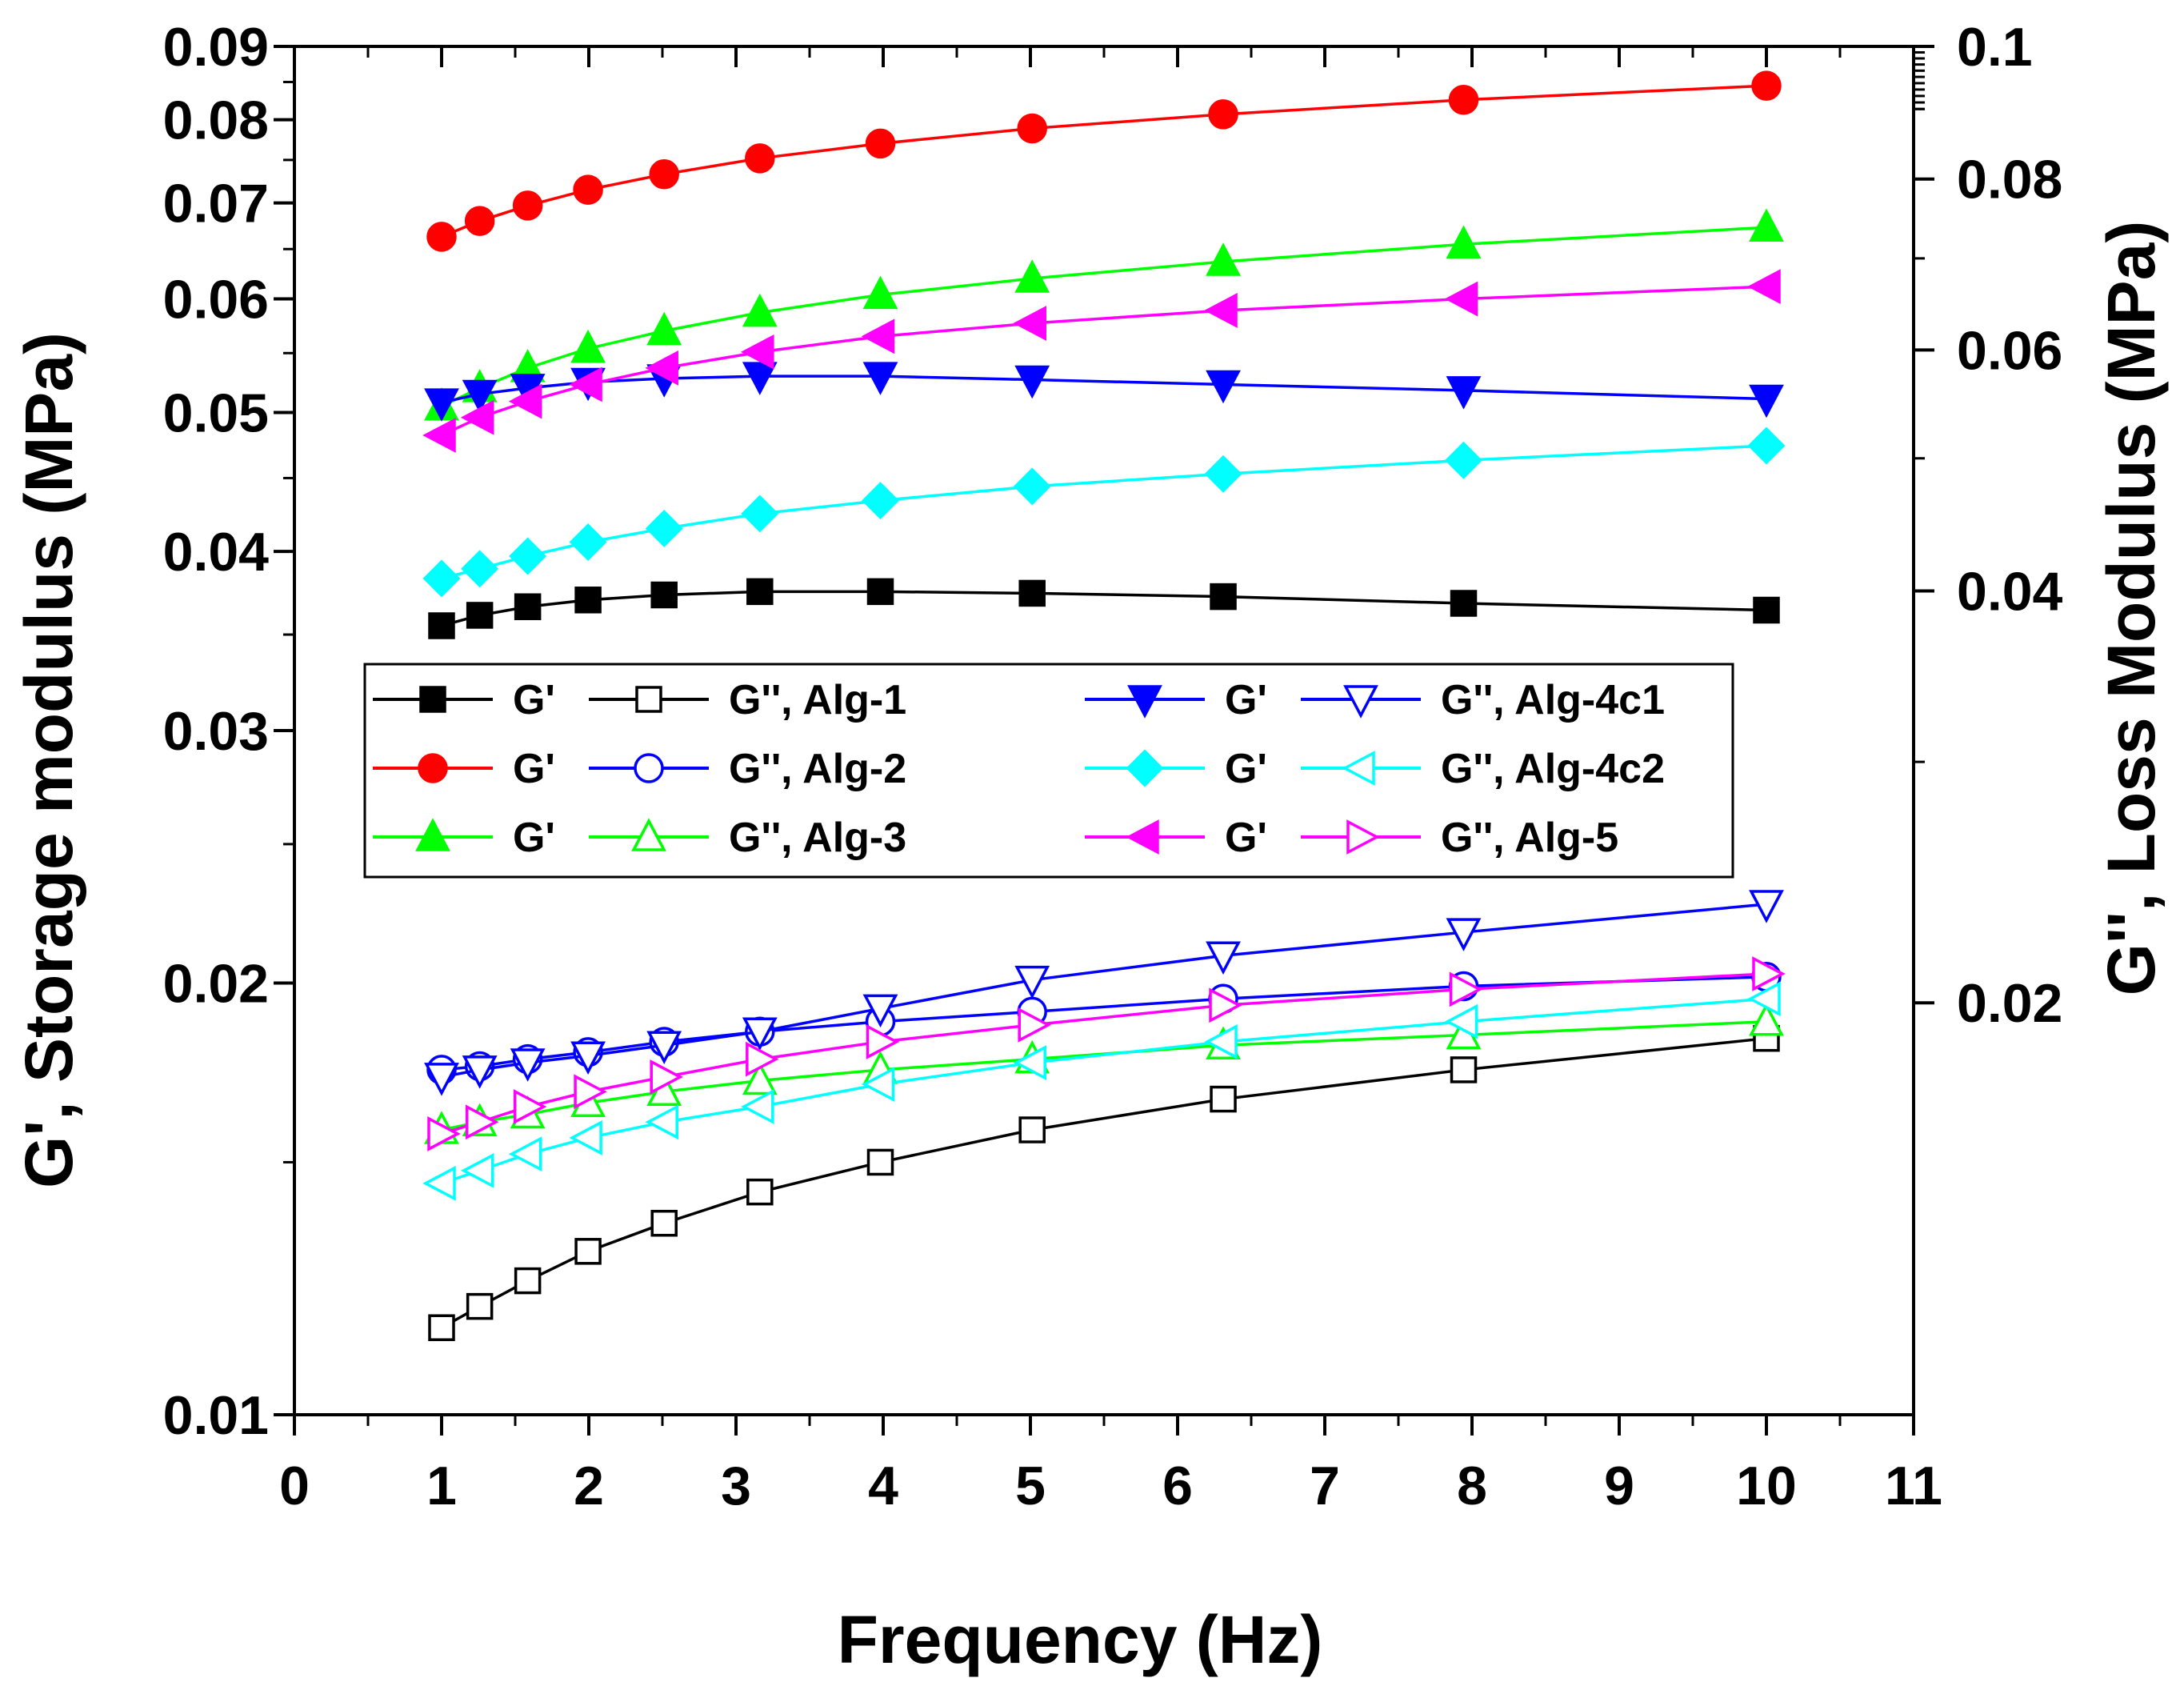  Describe the element at coordinates (441, 1486) in the screenshot. I see `x-tick-label: 1` at that location.